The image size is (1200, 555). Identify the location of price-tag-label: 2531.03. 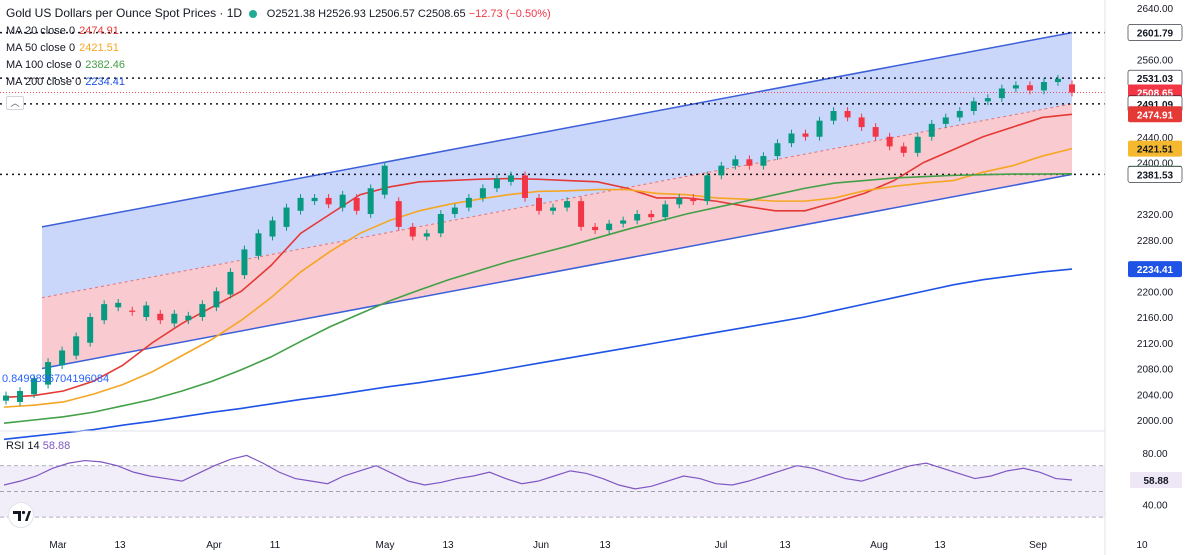
(1155, 79).